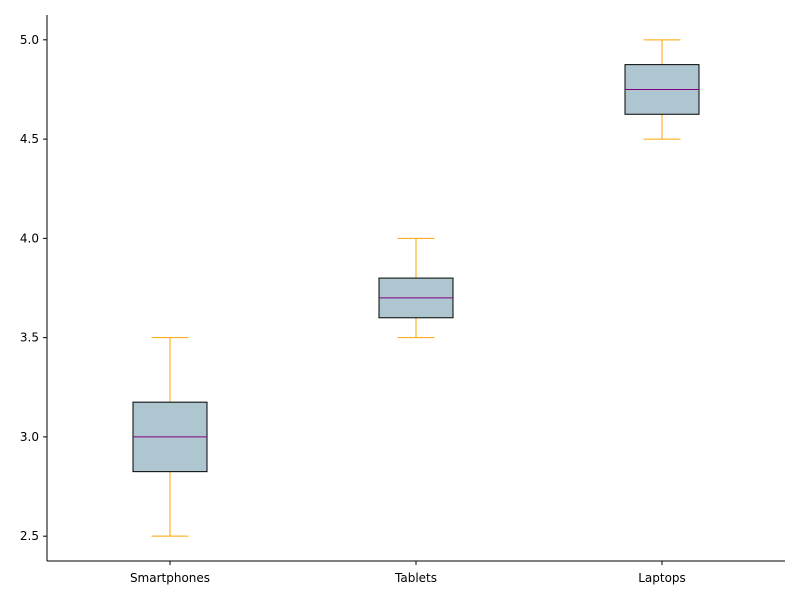 Image resolution: width=800 pixels, height=600 pixels. Describe the element at coordinates (170, 437) in the screenshot. I see `box-group-smartphones` at that location.